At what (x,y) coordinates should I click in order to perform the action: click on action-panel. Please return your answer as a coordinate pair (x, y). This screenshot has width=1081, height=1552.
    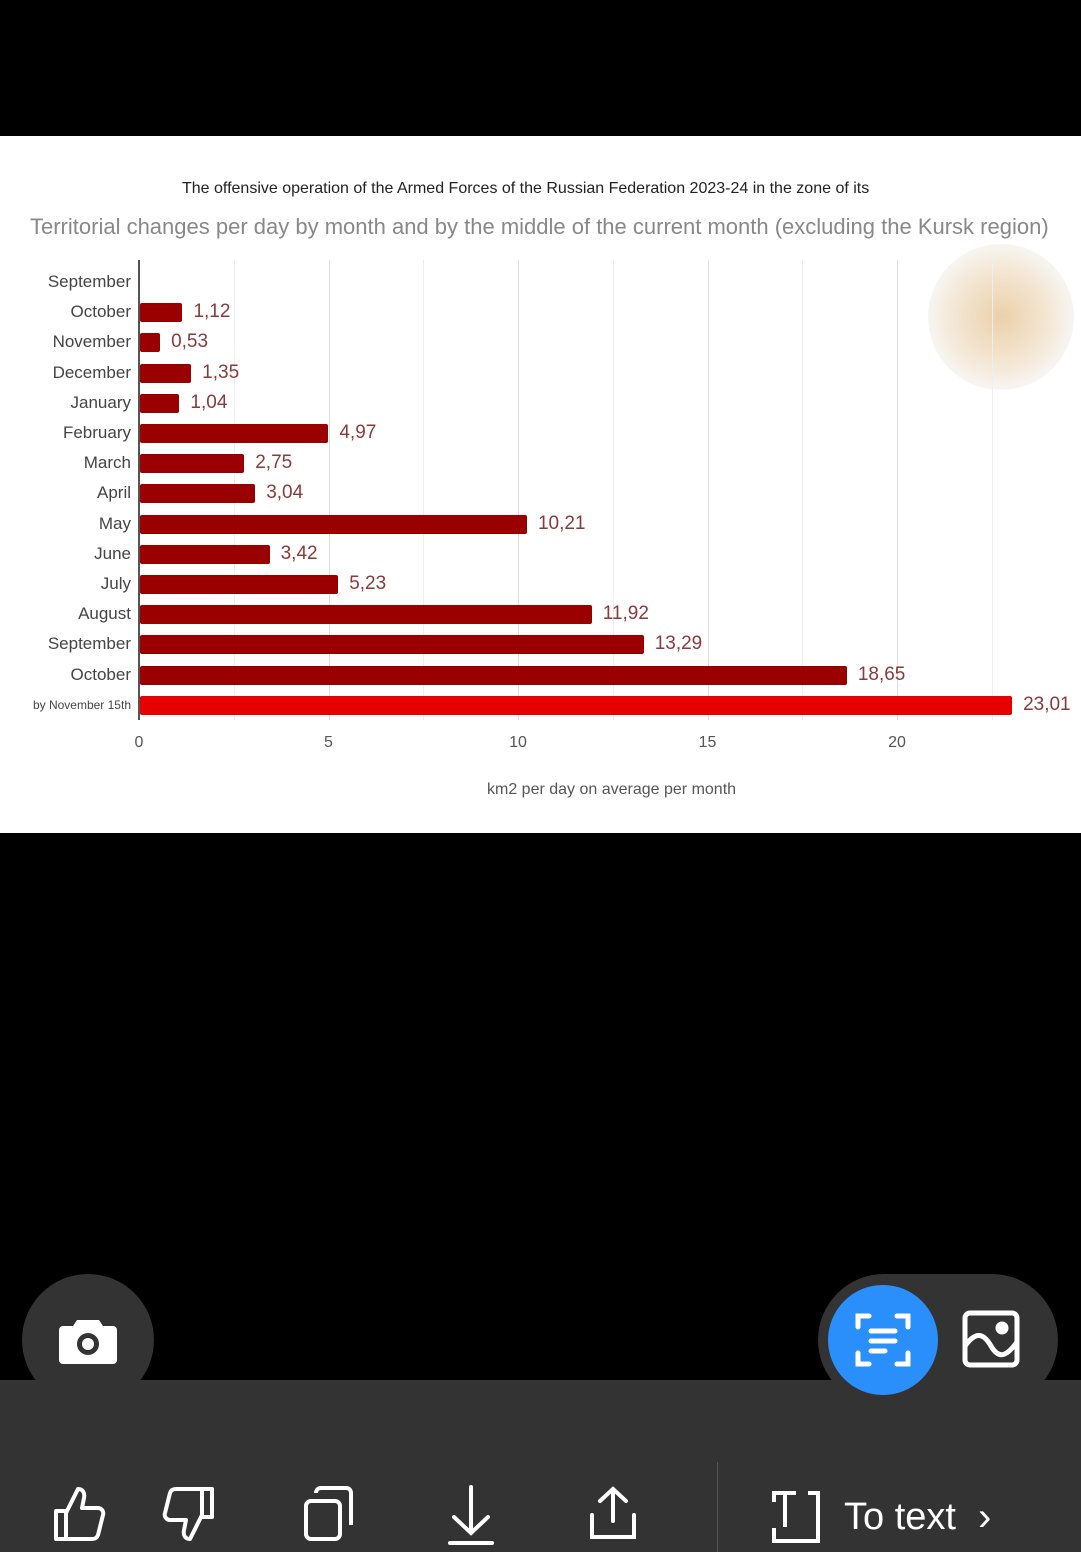
    Looking at the image, I should click on (540, 1466).